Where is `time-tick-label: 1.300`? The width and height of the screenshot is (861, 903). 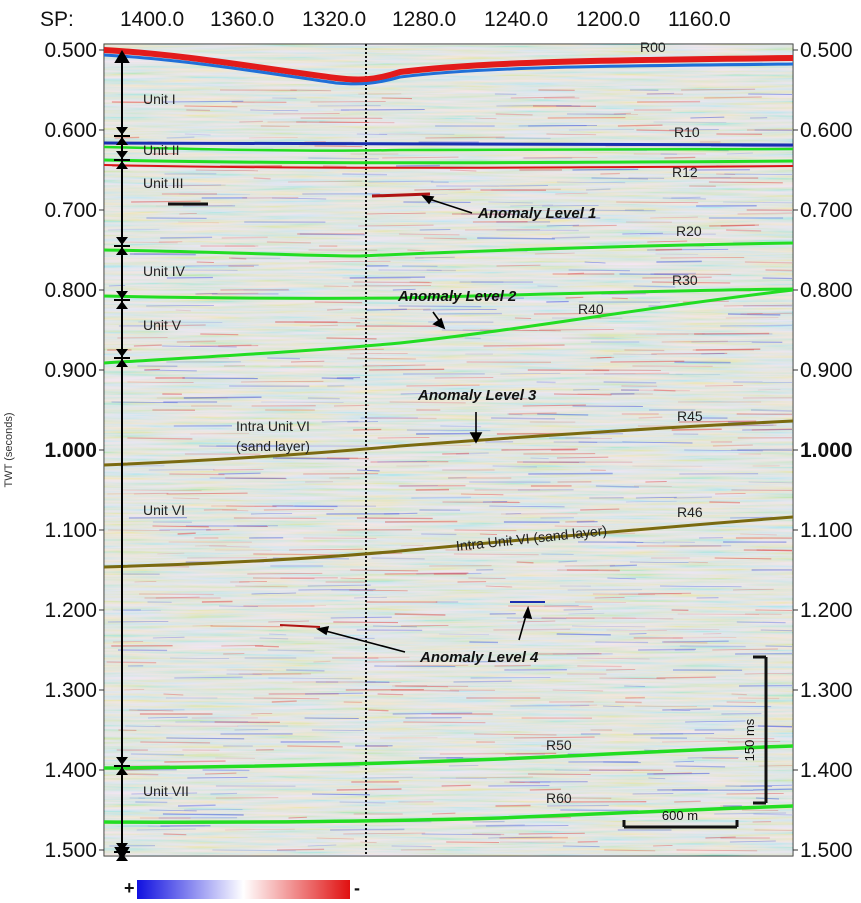 time-tick-label: 1.300 is located at coordinates (826, 690).